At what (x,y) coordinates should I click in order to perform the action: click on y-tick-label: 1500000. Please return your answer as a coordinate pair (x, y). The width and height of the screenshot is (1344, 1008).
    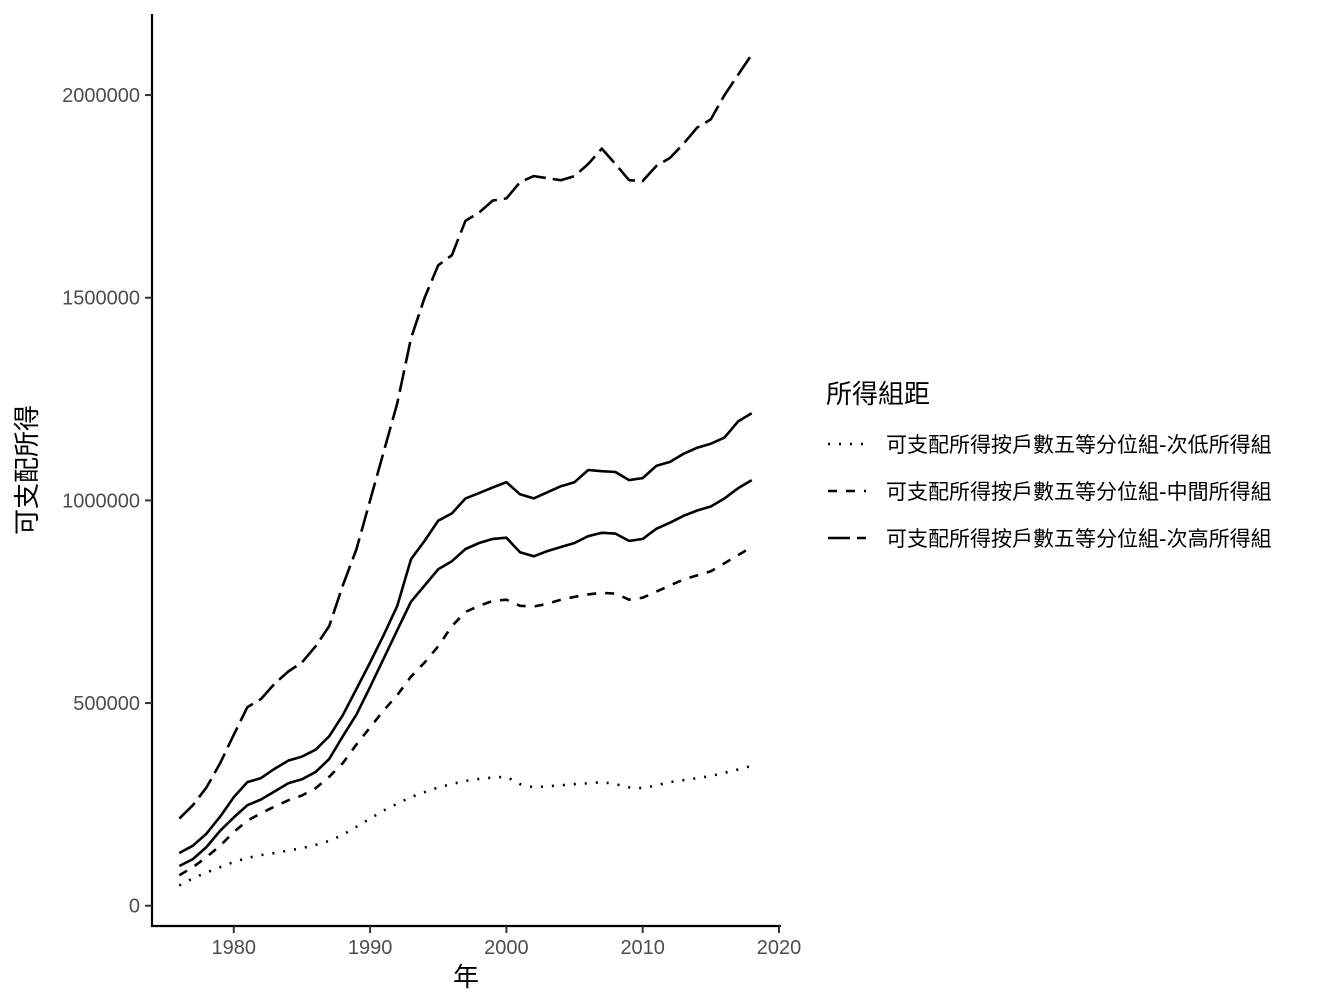
    Looking at the image, I should click on (101, 299).